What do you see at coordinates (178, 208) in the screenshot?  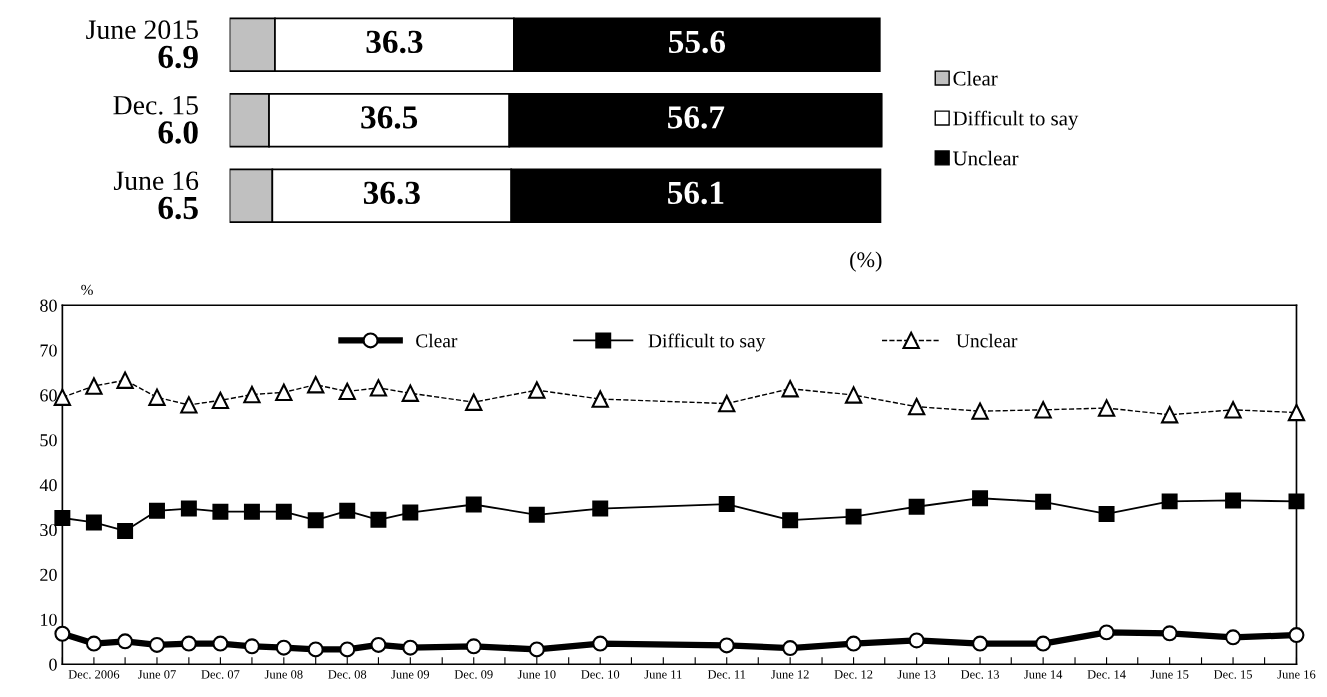 I see `data-label: 6.5` at bounding box center [178, 208].